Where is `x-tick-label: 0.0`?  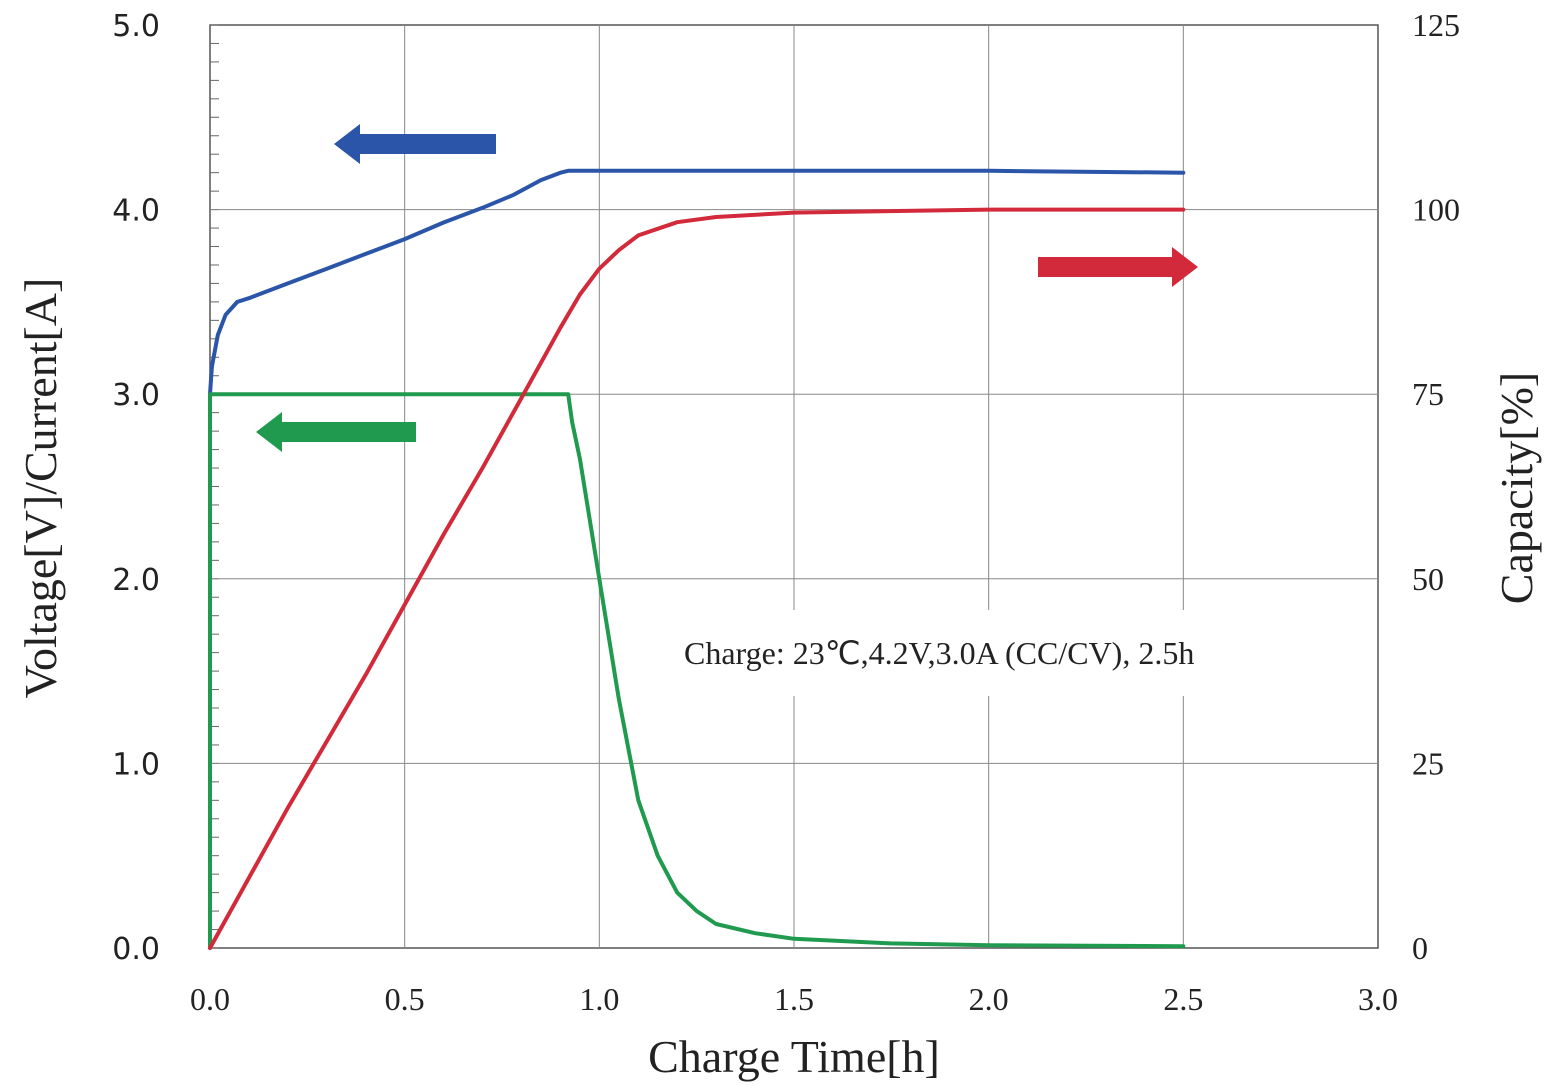
x-tick-label: 0.0 is located at coordinates (210, 999).